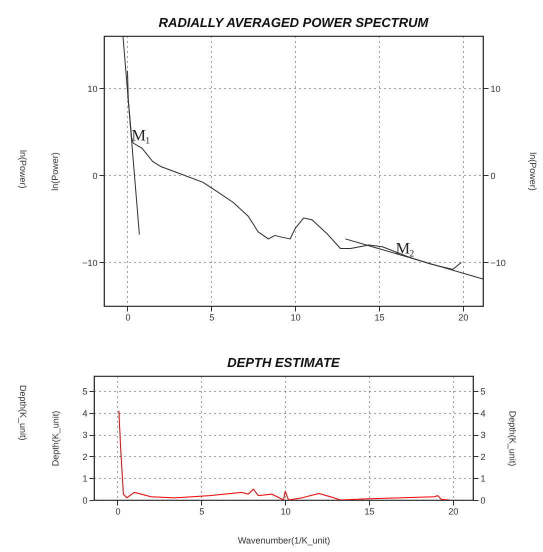 This screenshot has height=552, width=543. I want to click on y-tick-label: 3, so click(85, 435).